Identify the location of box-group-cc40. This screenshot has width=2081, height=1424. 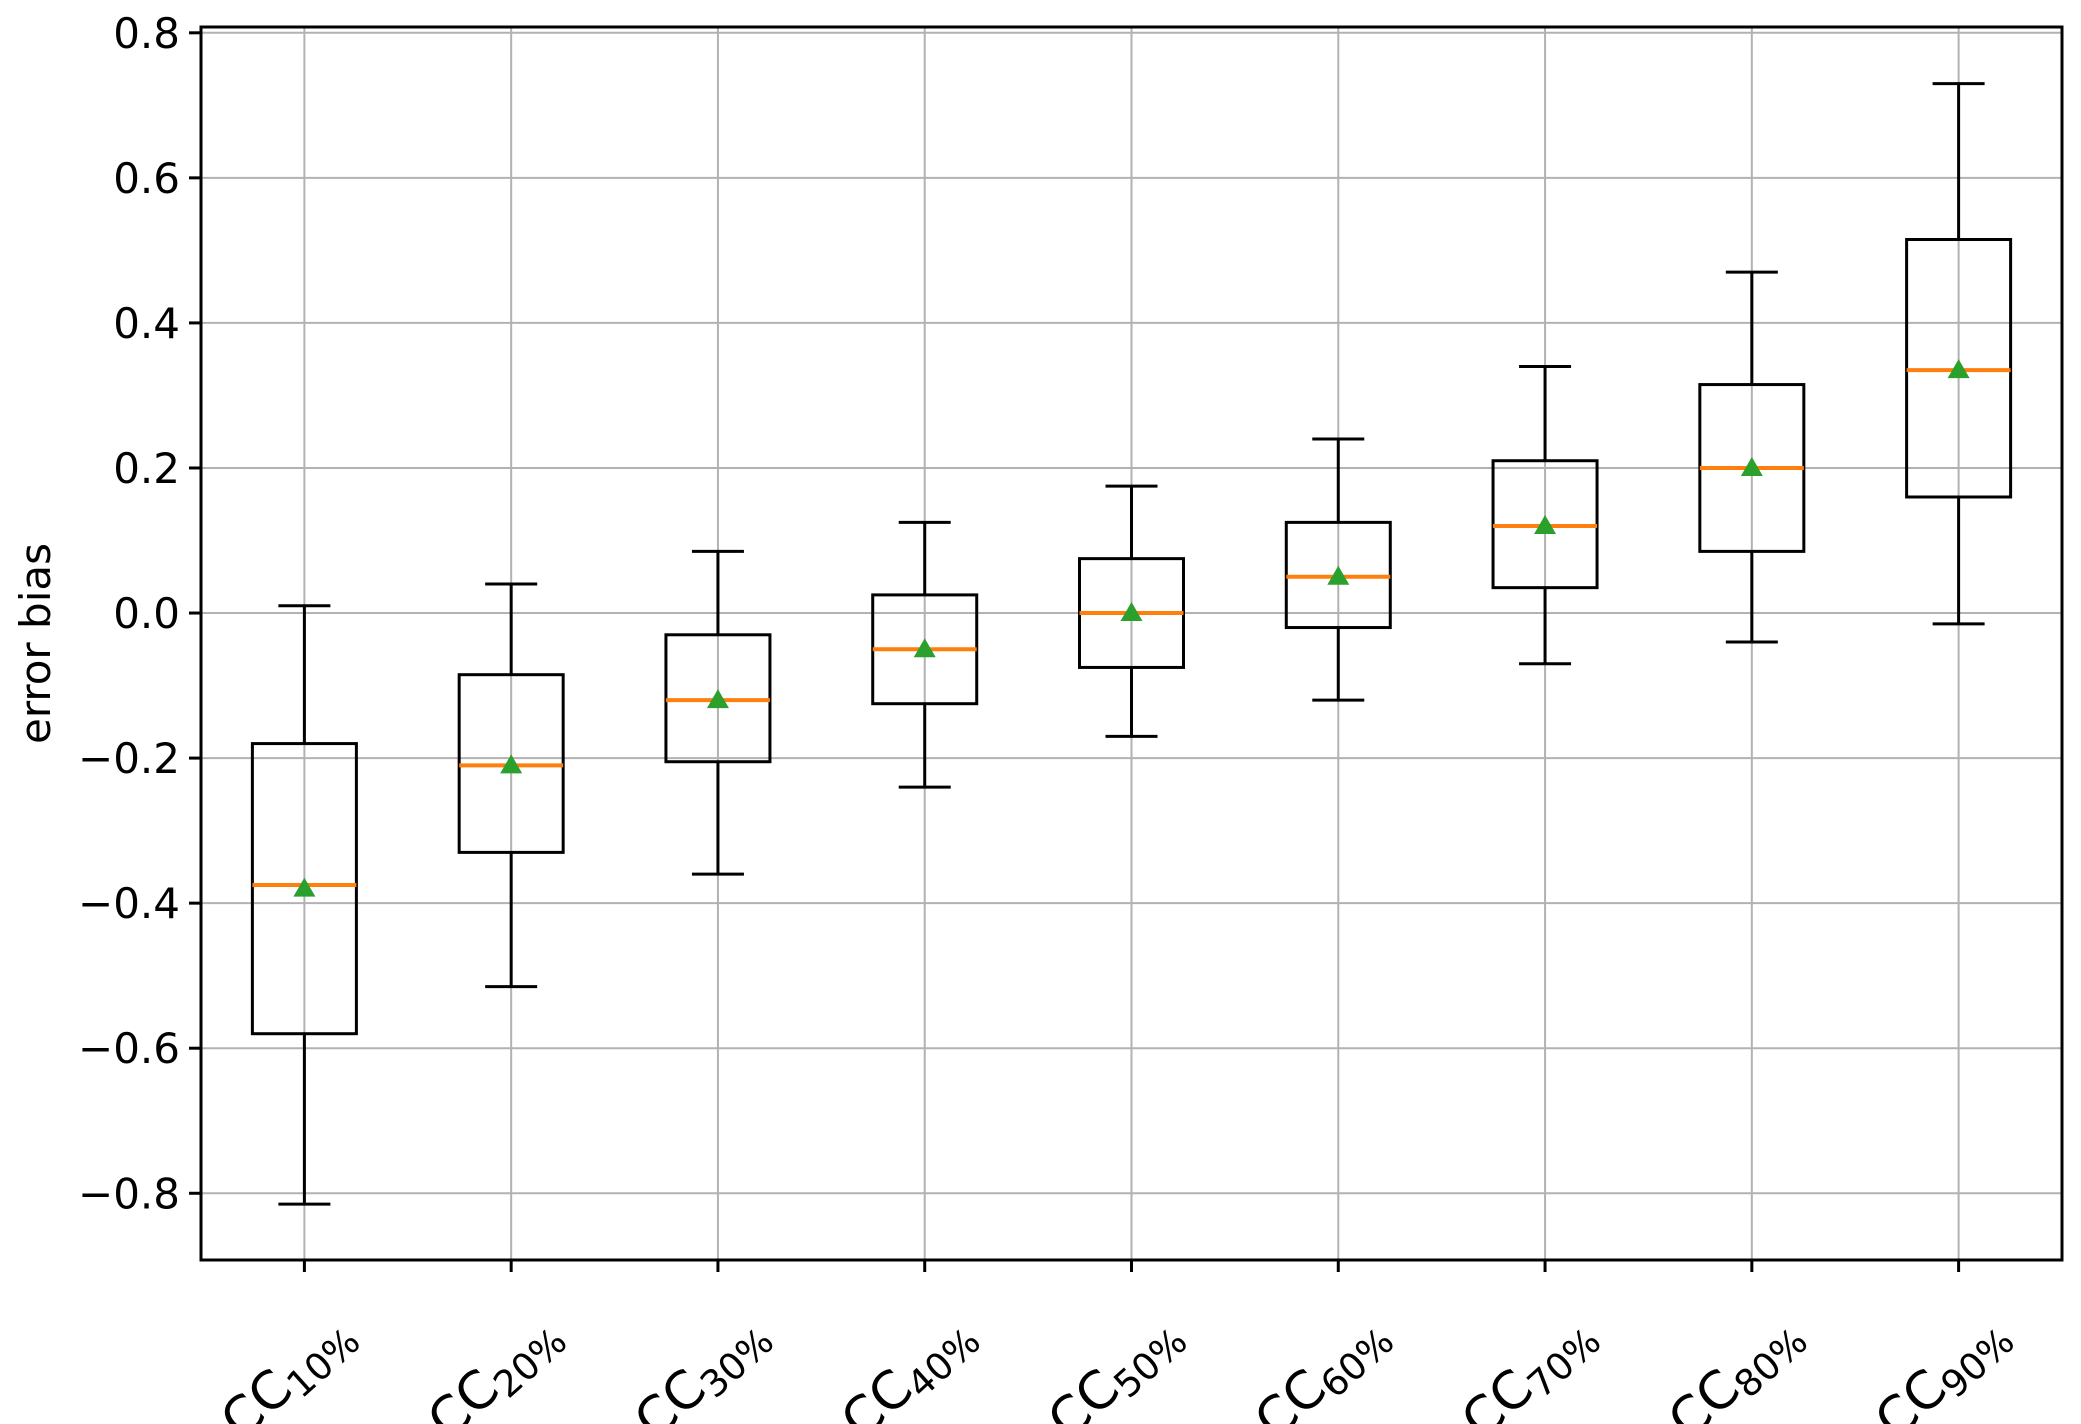
(925, 654).